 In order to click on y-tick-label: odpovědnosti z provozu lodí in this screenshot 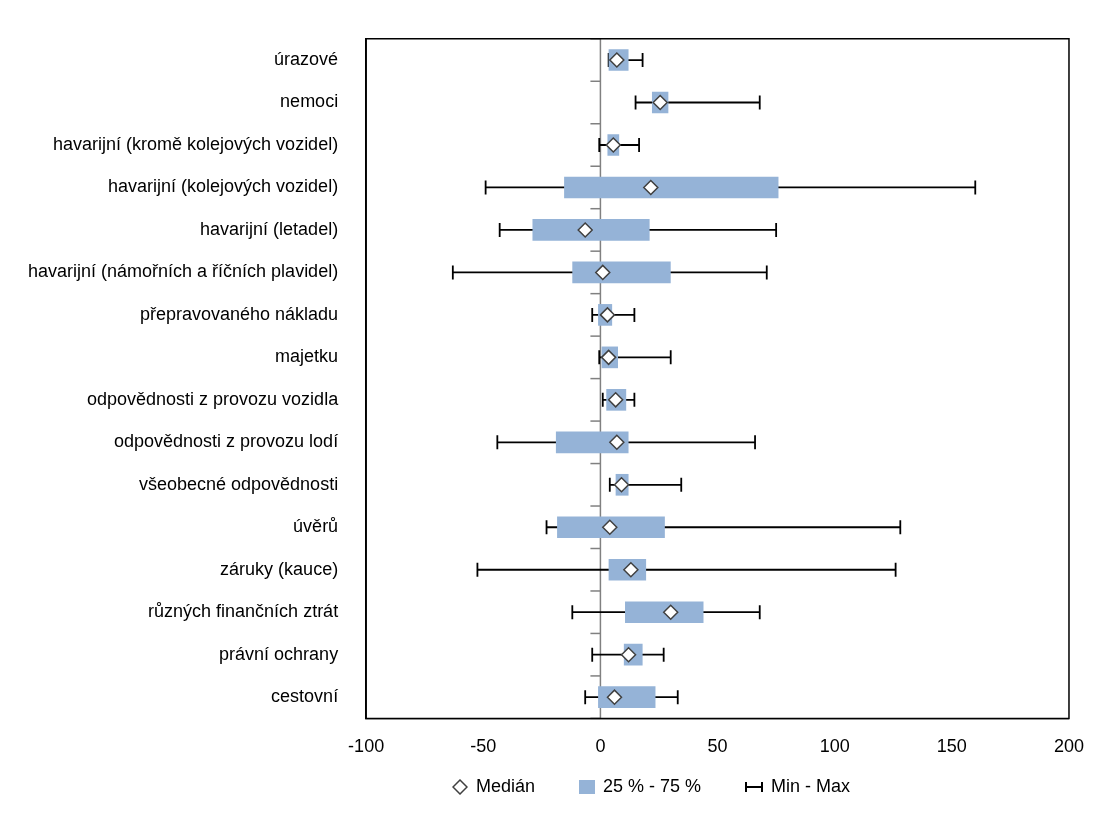, I will do `click(226, 441)`.